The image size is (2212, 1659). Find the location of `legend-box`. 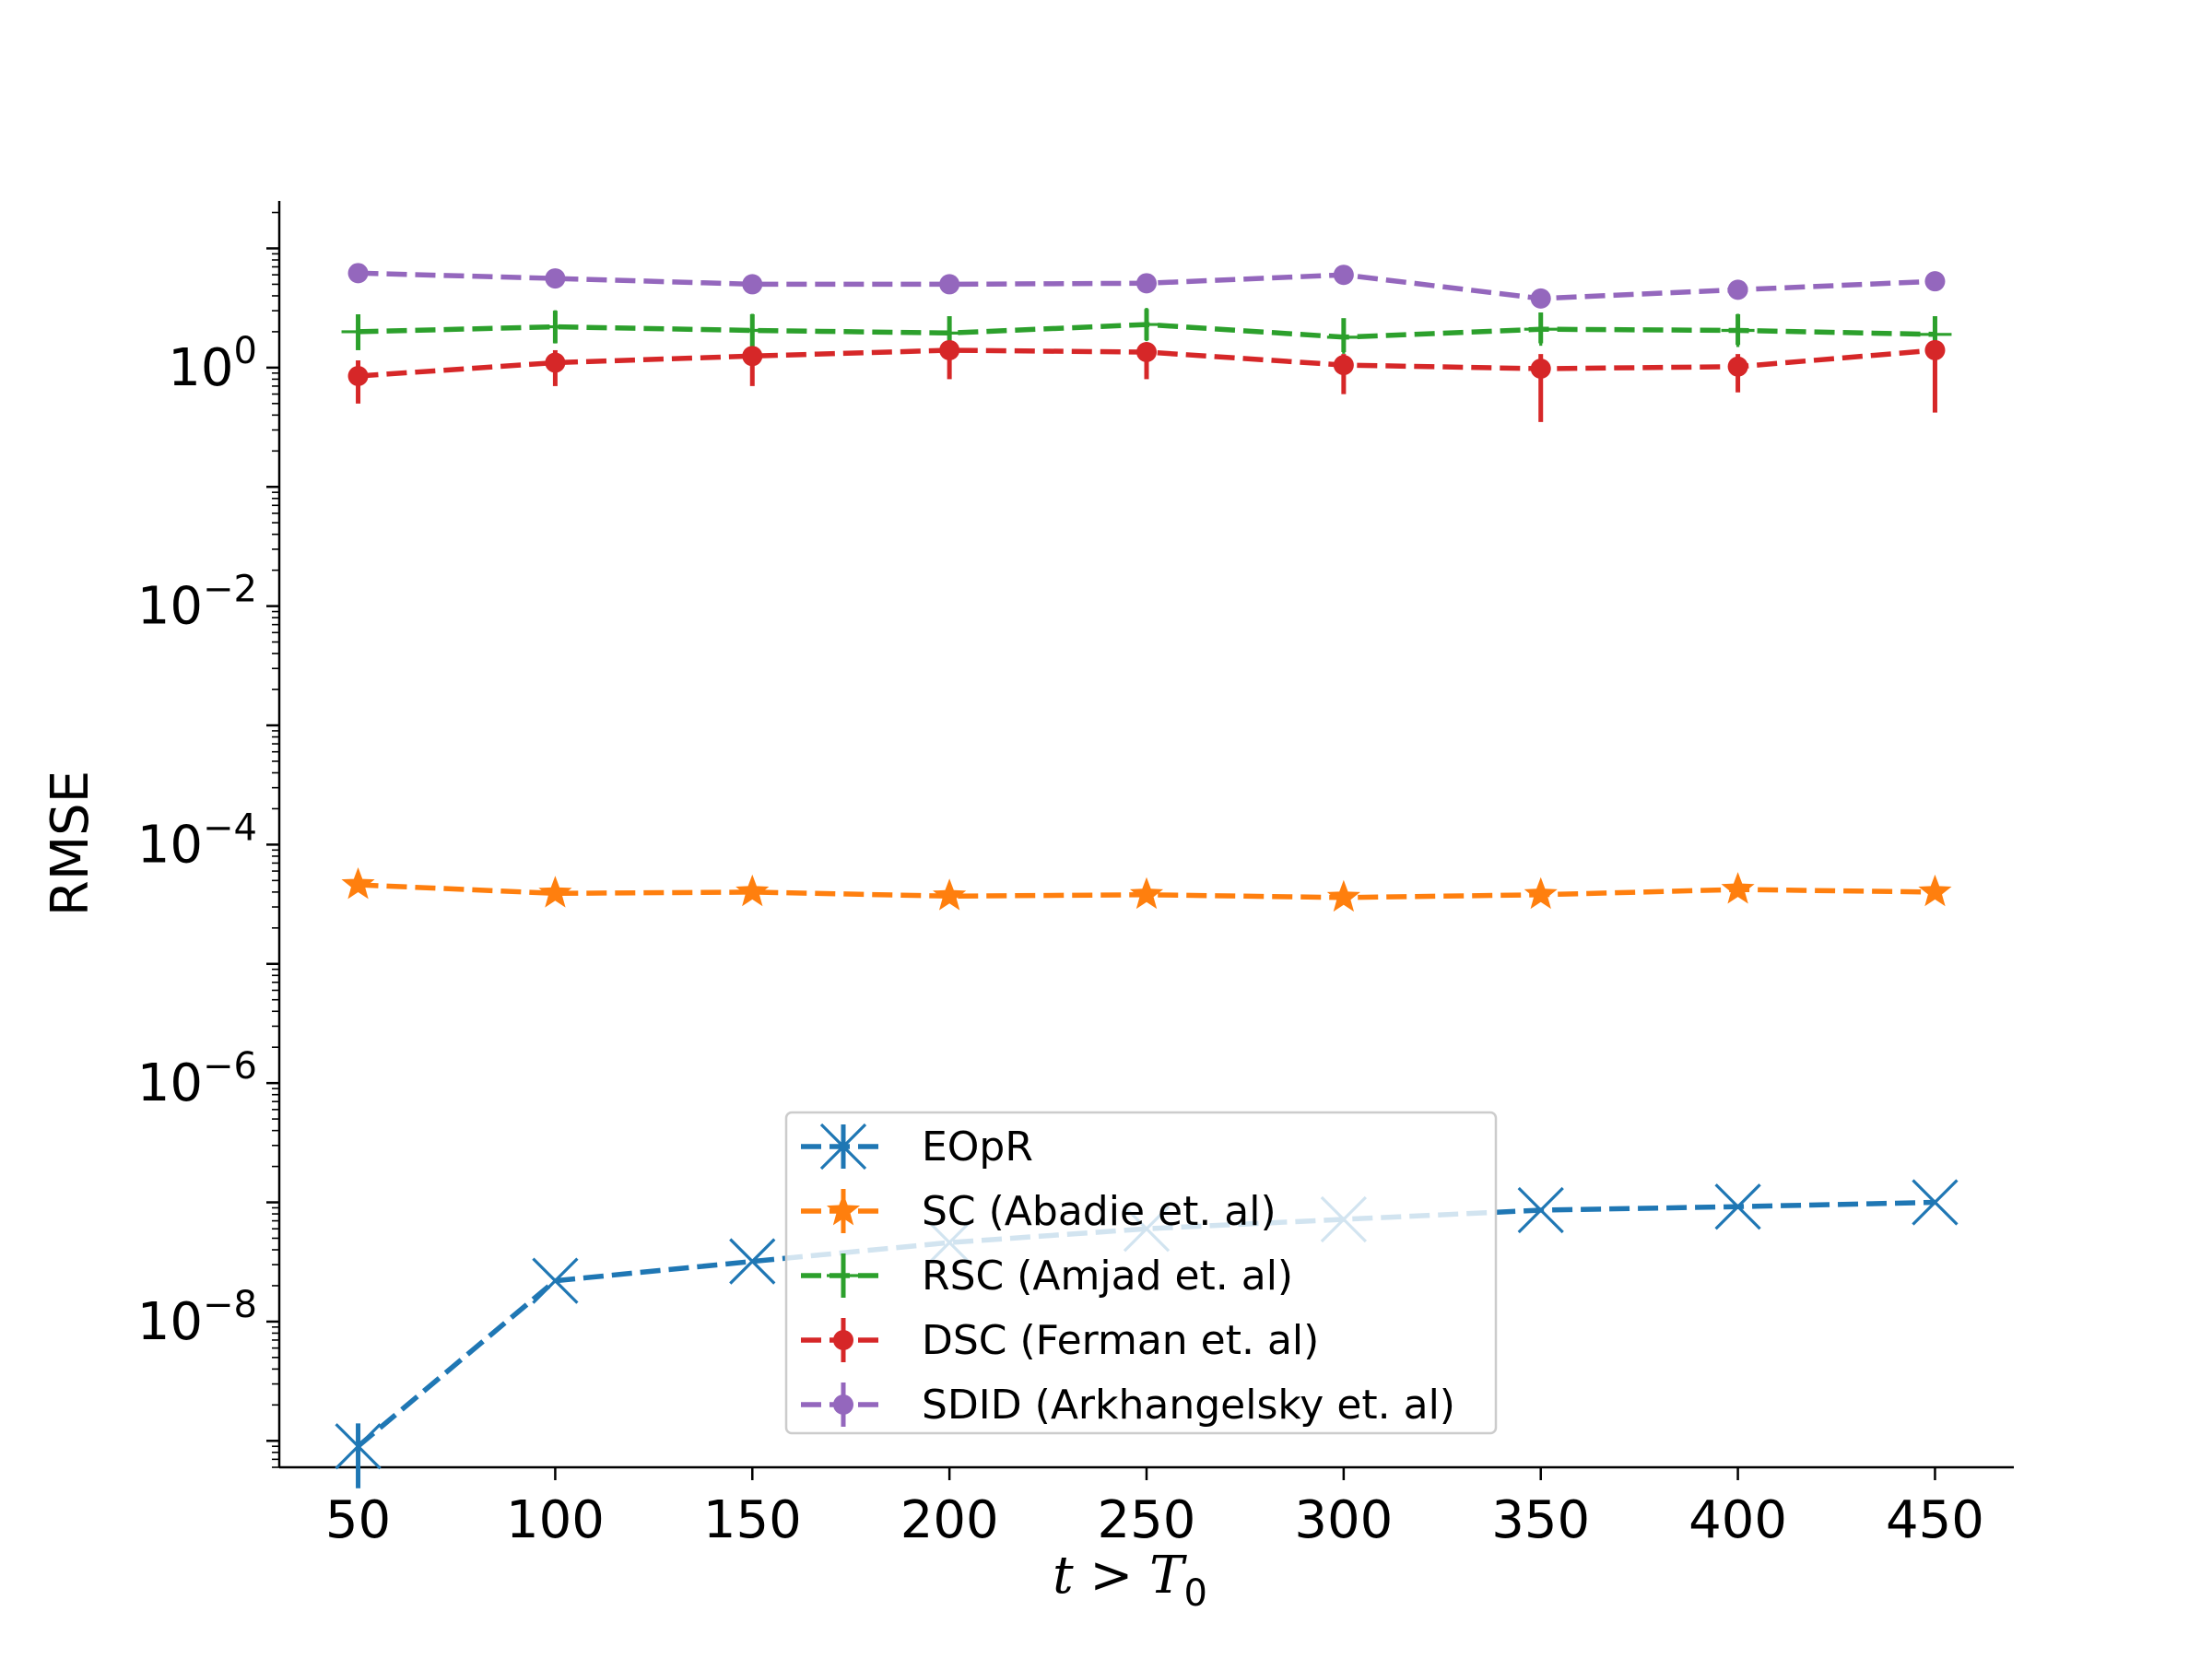

legend-box is located at coordinates (1141, 1273).